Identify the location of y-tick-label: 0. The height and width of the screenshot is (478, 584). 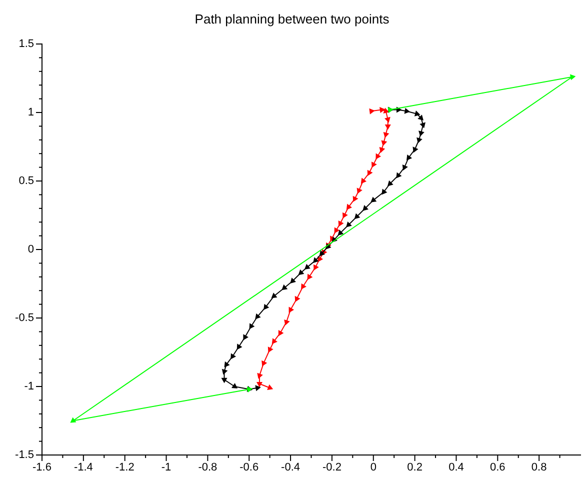
(31, 250).